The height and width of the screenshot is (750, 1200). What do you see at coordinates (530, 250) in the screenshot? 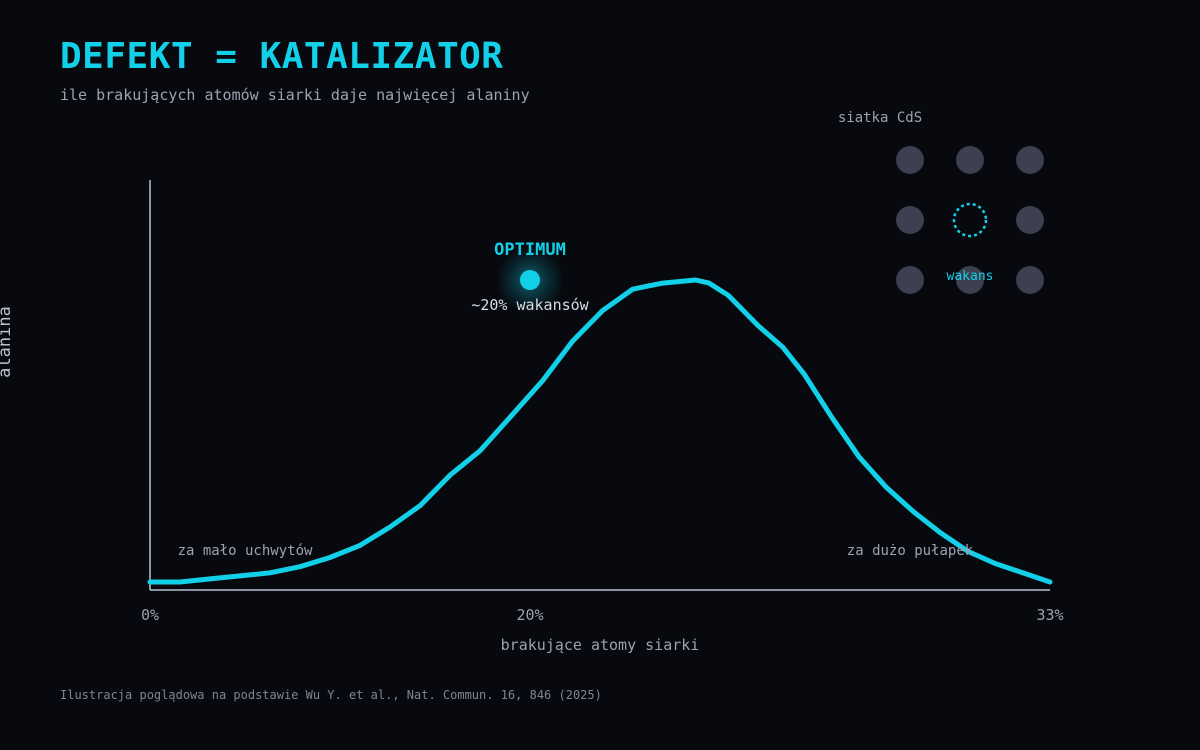
I see `peak-label: OPTIMUM` at bounding box center [530, 250].